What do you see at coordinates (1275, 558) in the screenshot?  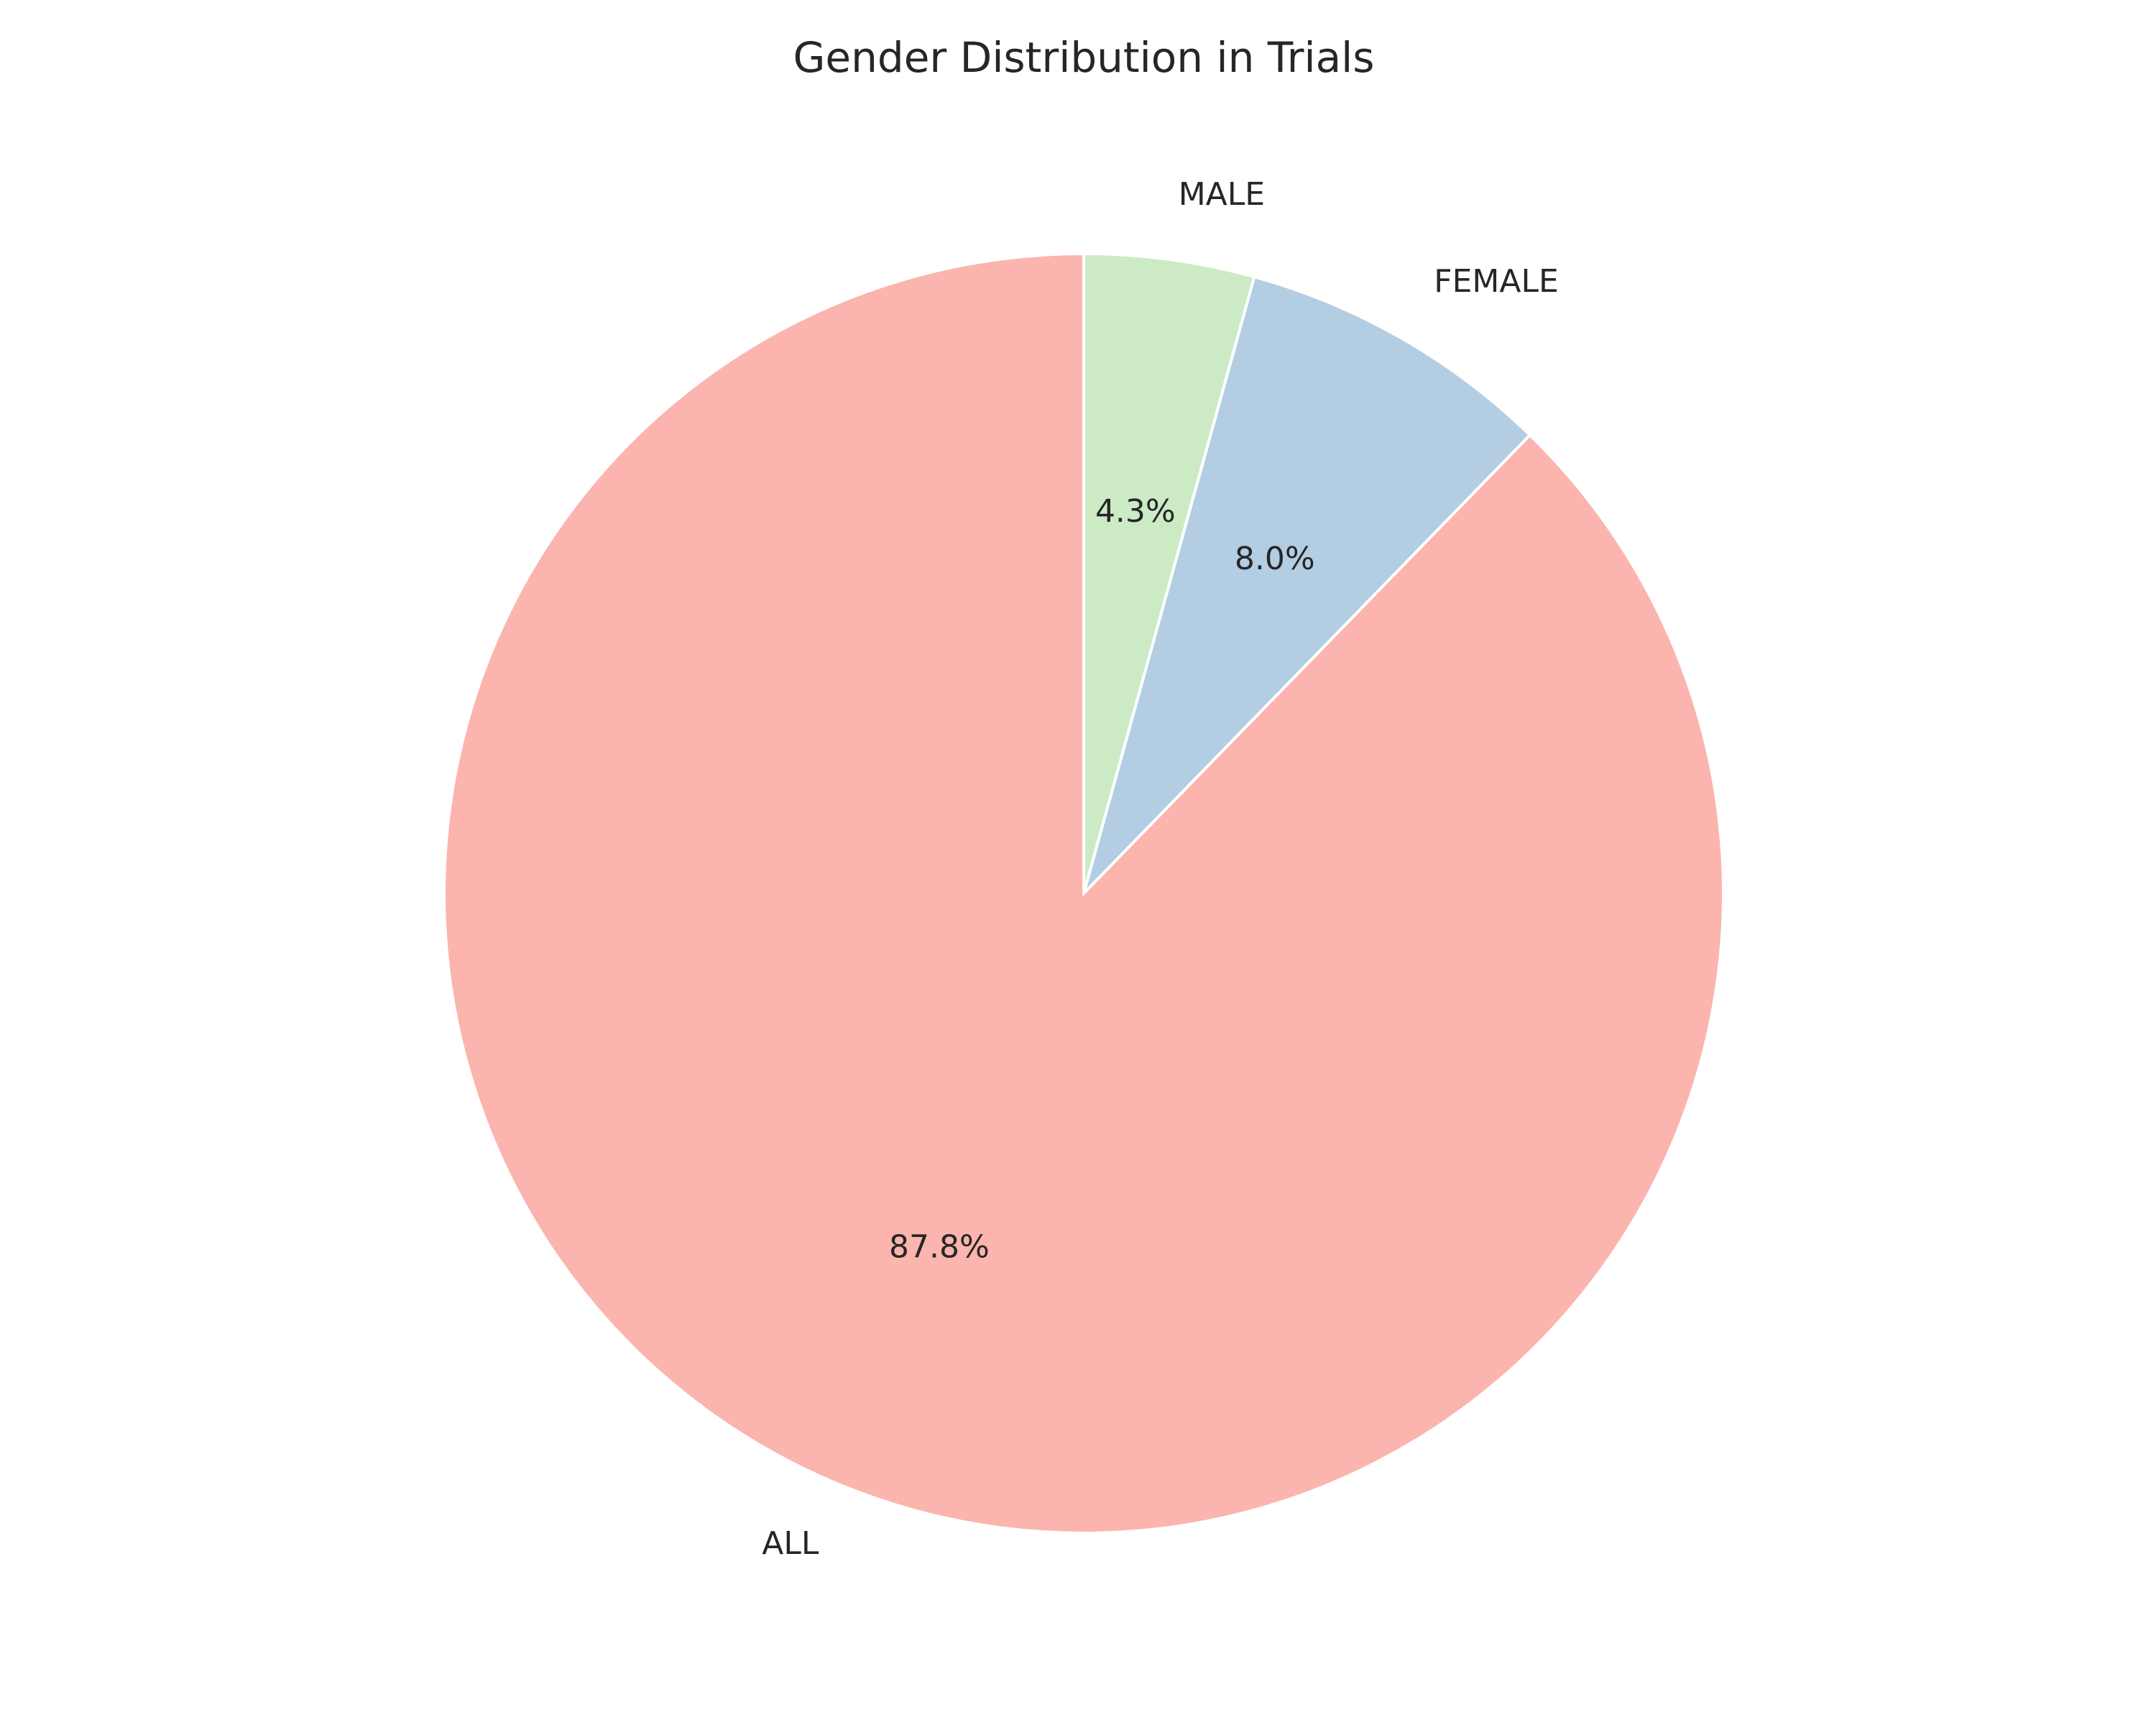 I see `slice-percent-female: 8.0%` at bounding box center [1275, 558].